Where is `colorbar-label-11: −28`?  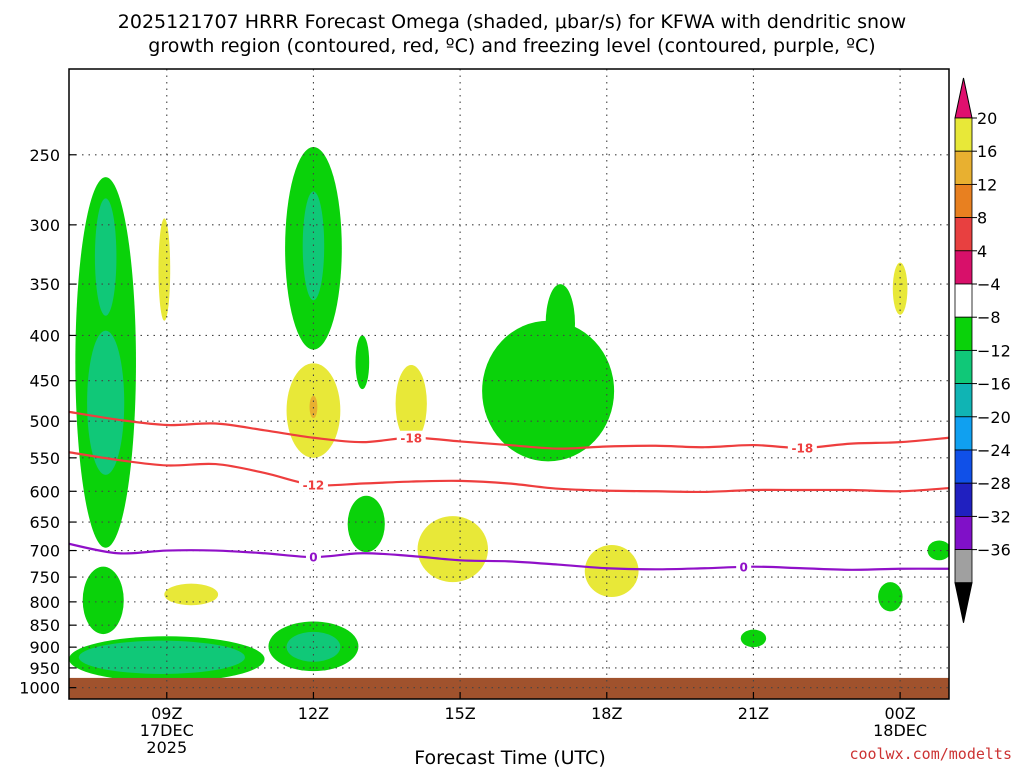
colorbar-label-11: −28 is located at coordinates (994, 483).